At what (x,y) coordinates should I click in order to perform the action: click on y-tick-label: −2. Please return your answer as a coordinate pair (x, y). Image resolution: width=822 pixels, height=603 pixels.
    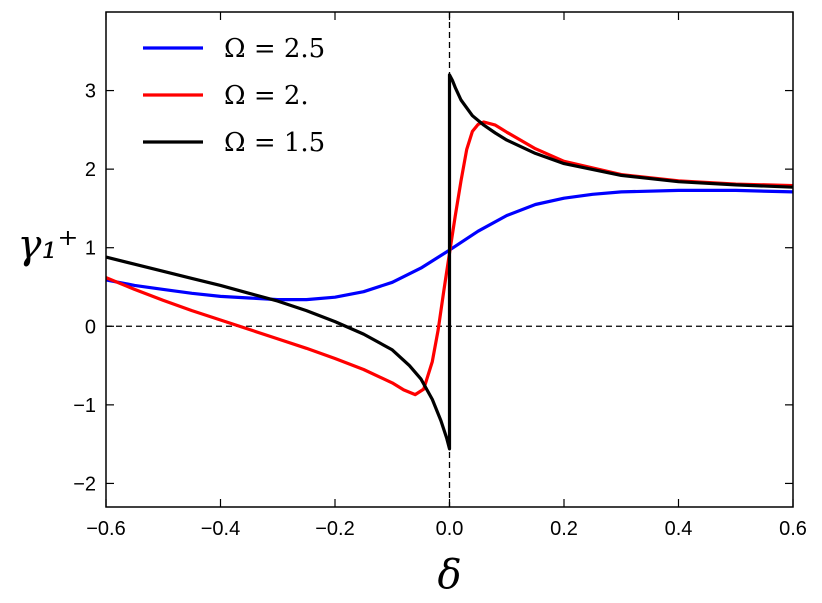
    Looking at the image, I should click on (84, 484).